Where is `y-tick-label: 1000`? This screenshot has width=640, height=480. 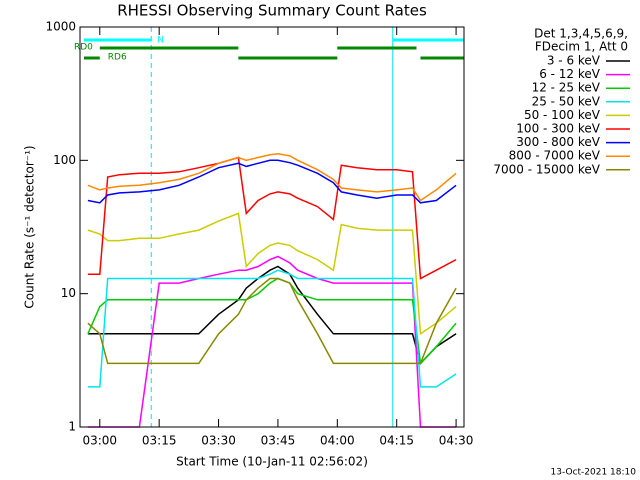 y-tick-label: 1000 is located at coordinates (60, 27).